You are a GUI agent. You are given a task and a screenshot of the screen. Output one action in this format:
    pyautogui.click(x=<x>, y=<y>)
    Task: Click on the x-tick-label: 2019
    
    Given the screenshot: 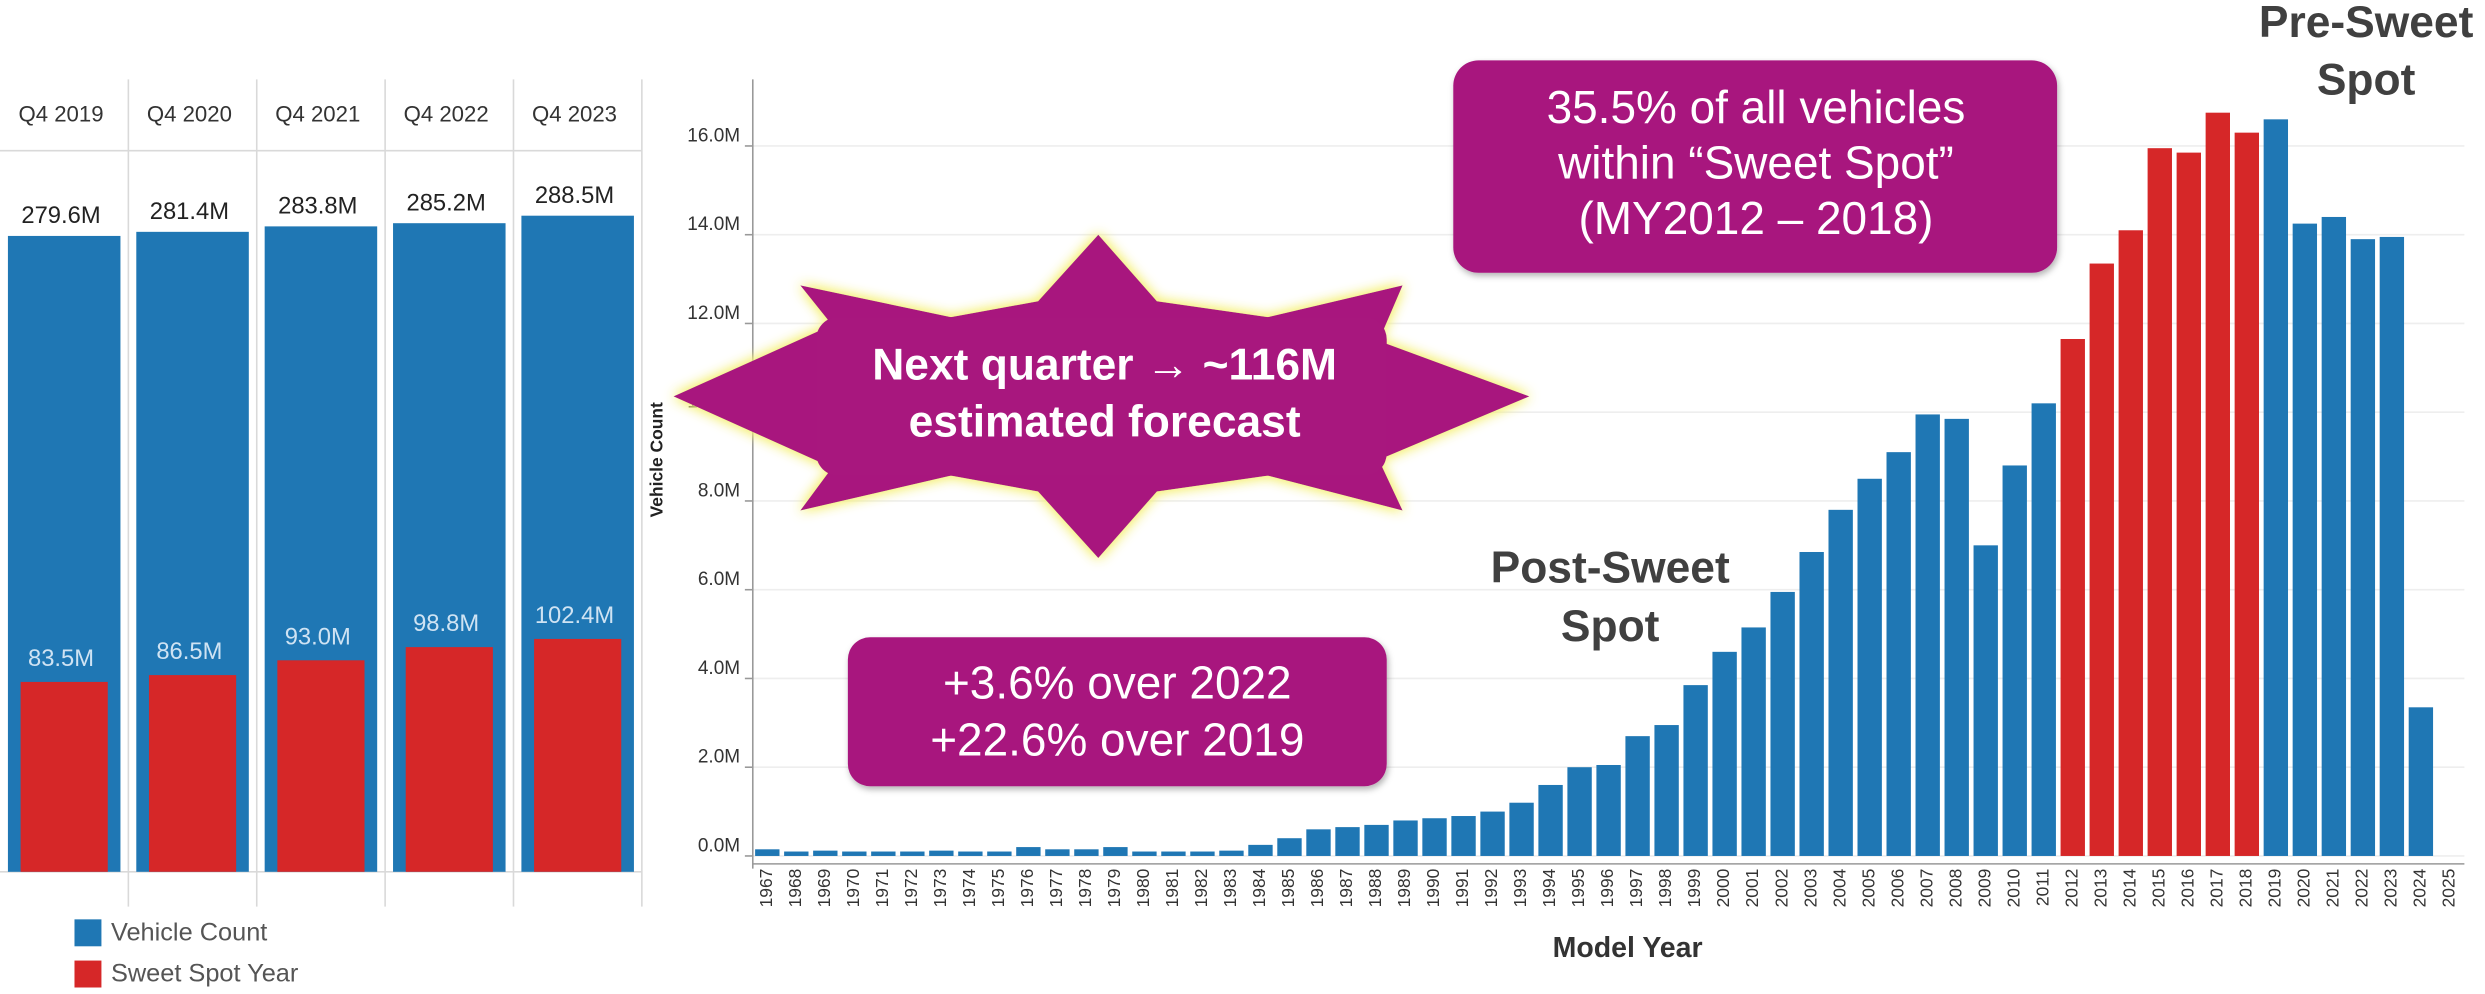 What is the action you would take?
    pyautogui.click(x=2274, y=888)
    